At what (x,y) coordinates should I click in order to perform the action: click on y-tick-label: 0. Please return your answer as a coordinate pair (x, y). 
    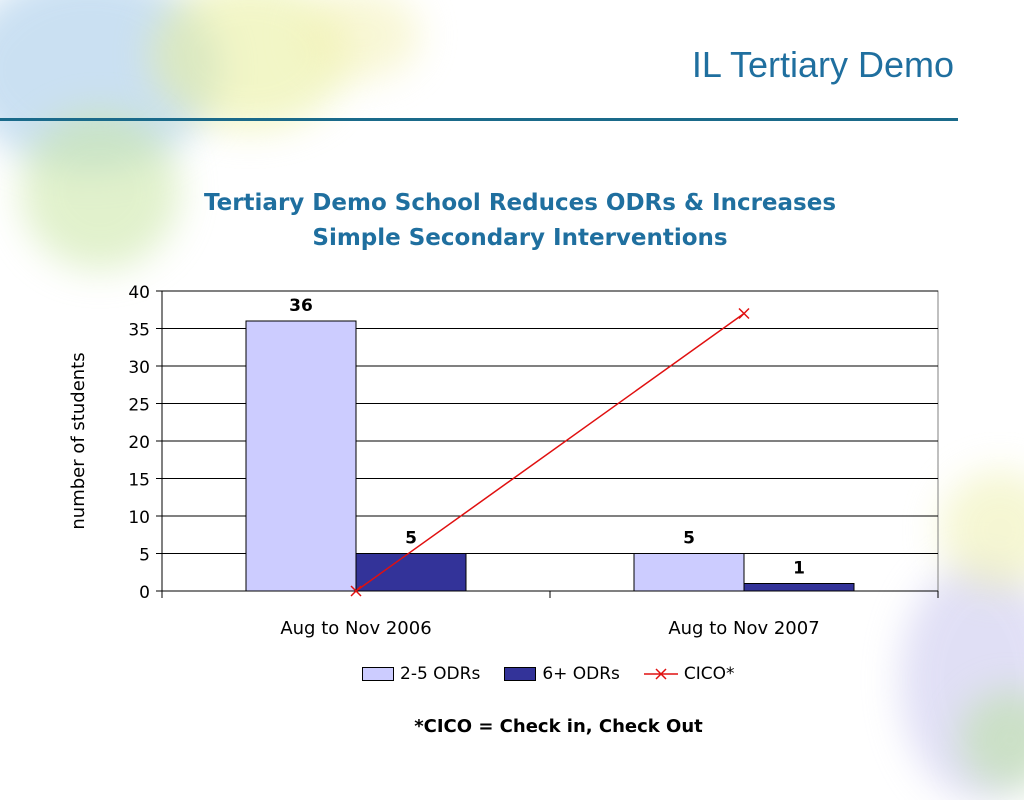
    Looking at the image, I should click on (144, 593).